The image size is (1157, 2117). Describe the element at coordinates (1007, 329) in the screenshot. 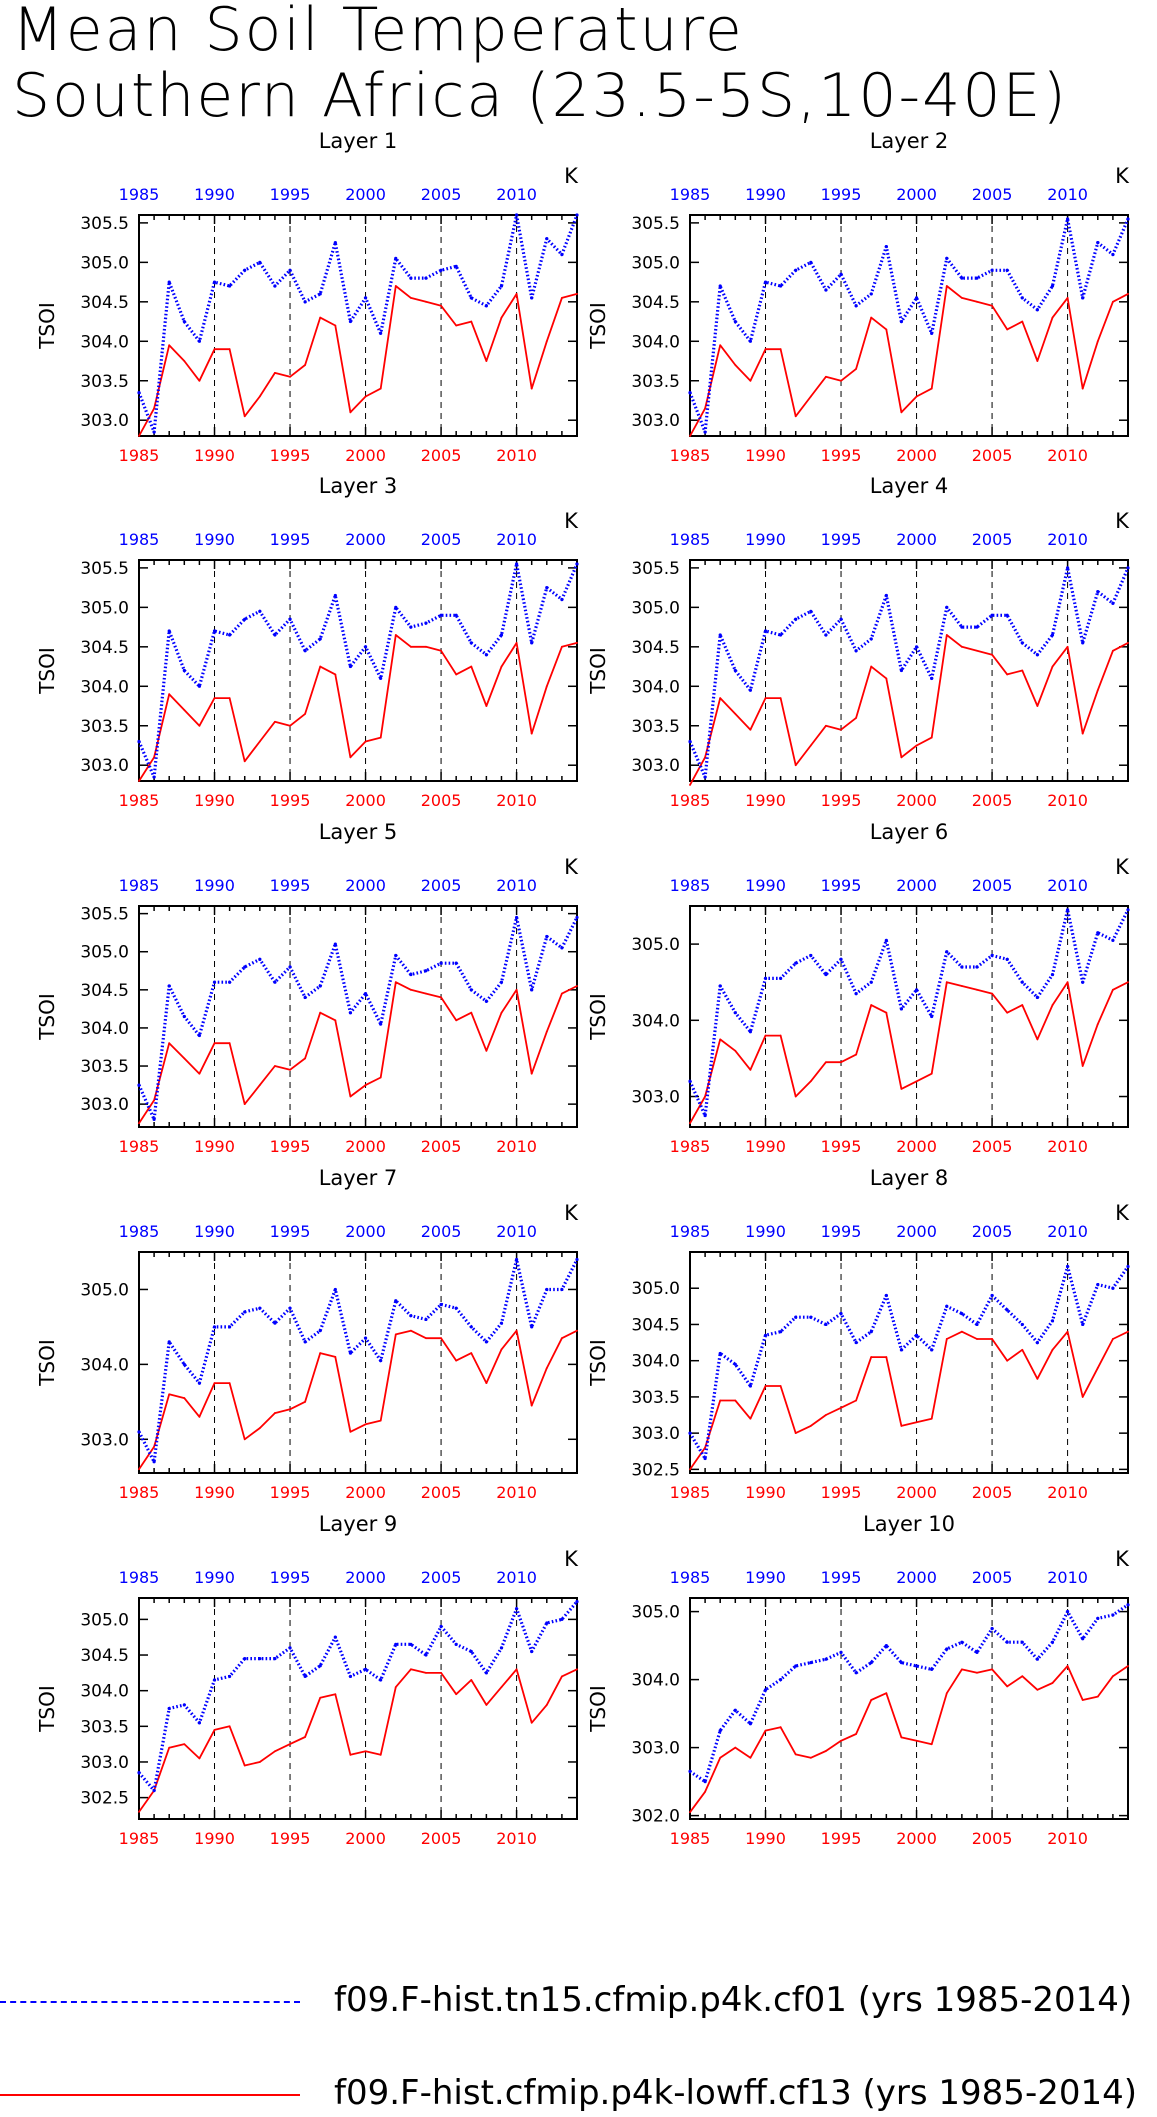

I see `layer-2-point-lowff-2006` at that location.